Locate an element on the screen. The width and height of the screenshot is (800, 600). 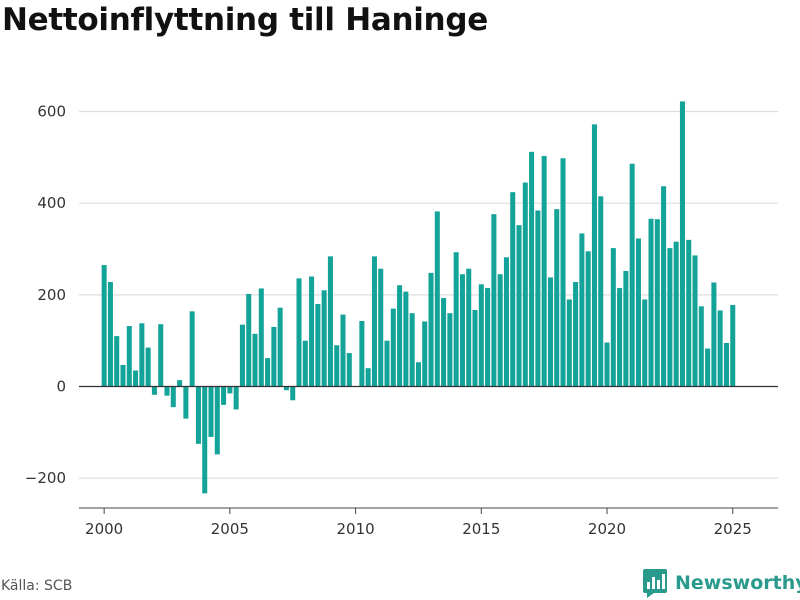
chart-title: Nettoinflyttning till Haninge is located at coordinates (245, 20).